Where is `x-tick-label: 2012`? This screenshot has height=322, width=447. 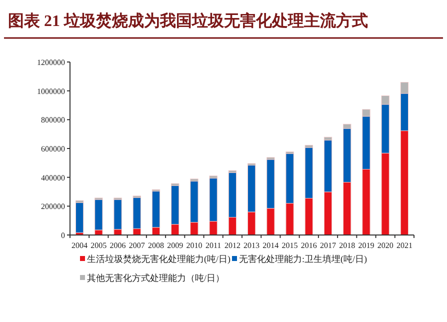 x-tick-label: 2012 is located at coordinates (232, 245).